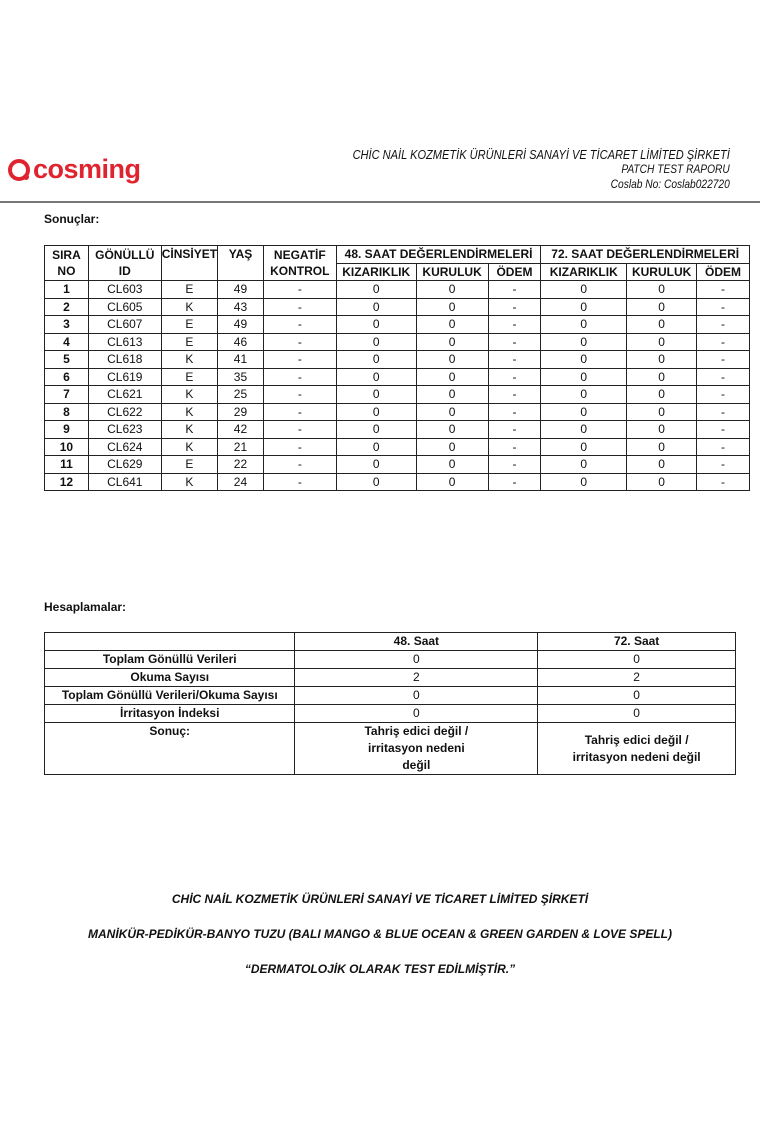 The width and height of the screenshot is (760, 1140). I want to click on results-cell: 5, so click(66, 359).